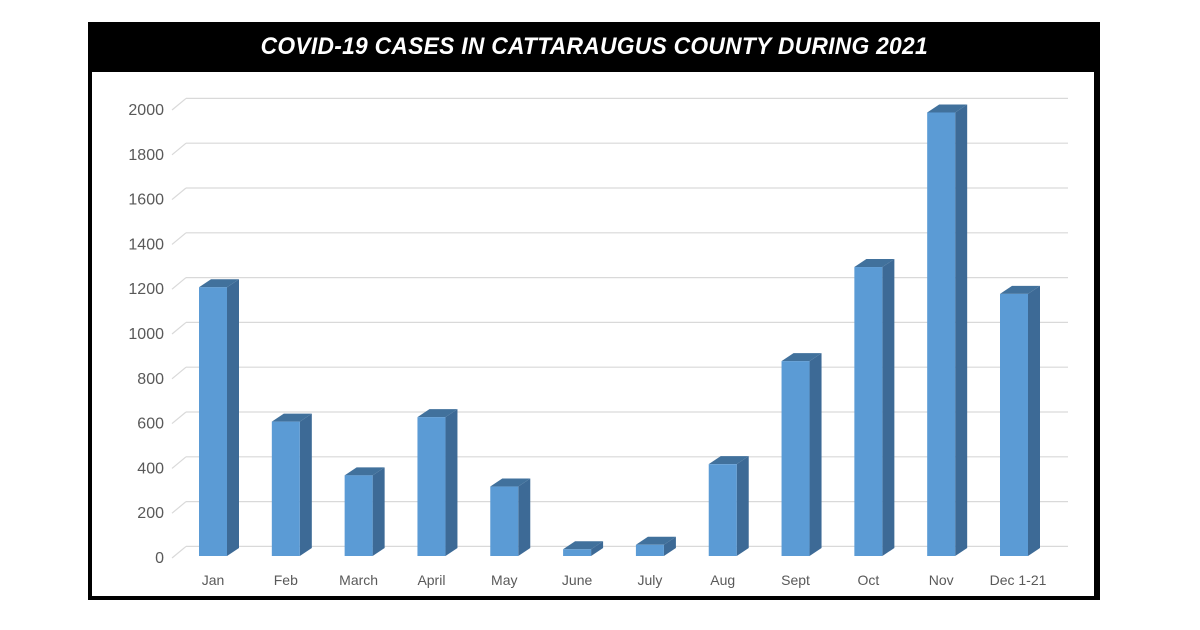 This screenshot has width=1200, height=630. Describe the element at coordinates (146, 200) in the screenshot. I see `y-tick-label: 1600` at that location.